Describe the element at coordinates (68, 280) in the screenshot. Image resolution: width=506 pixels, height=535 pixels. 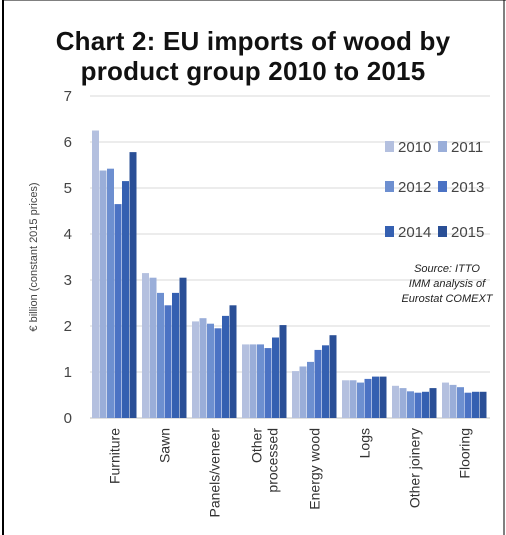
I see `y-tick-label: 3` at that location.